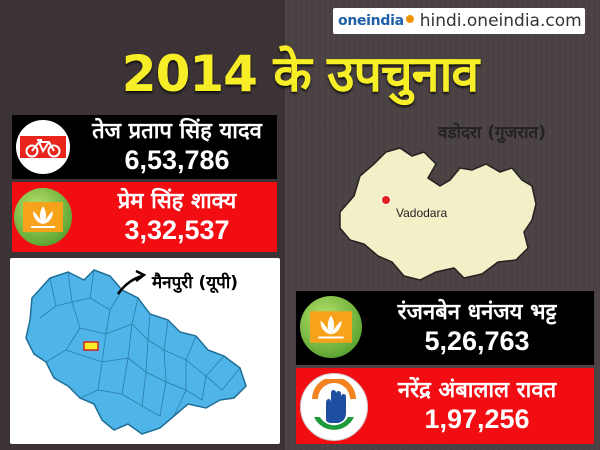 Image resolution: width=600 pixels, height=450 pixels. I want to click on mainpuri-map-label: मैनपुरी (यूपी), so click(195, 283).